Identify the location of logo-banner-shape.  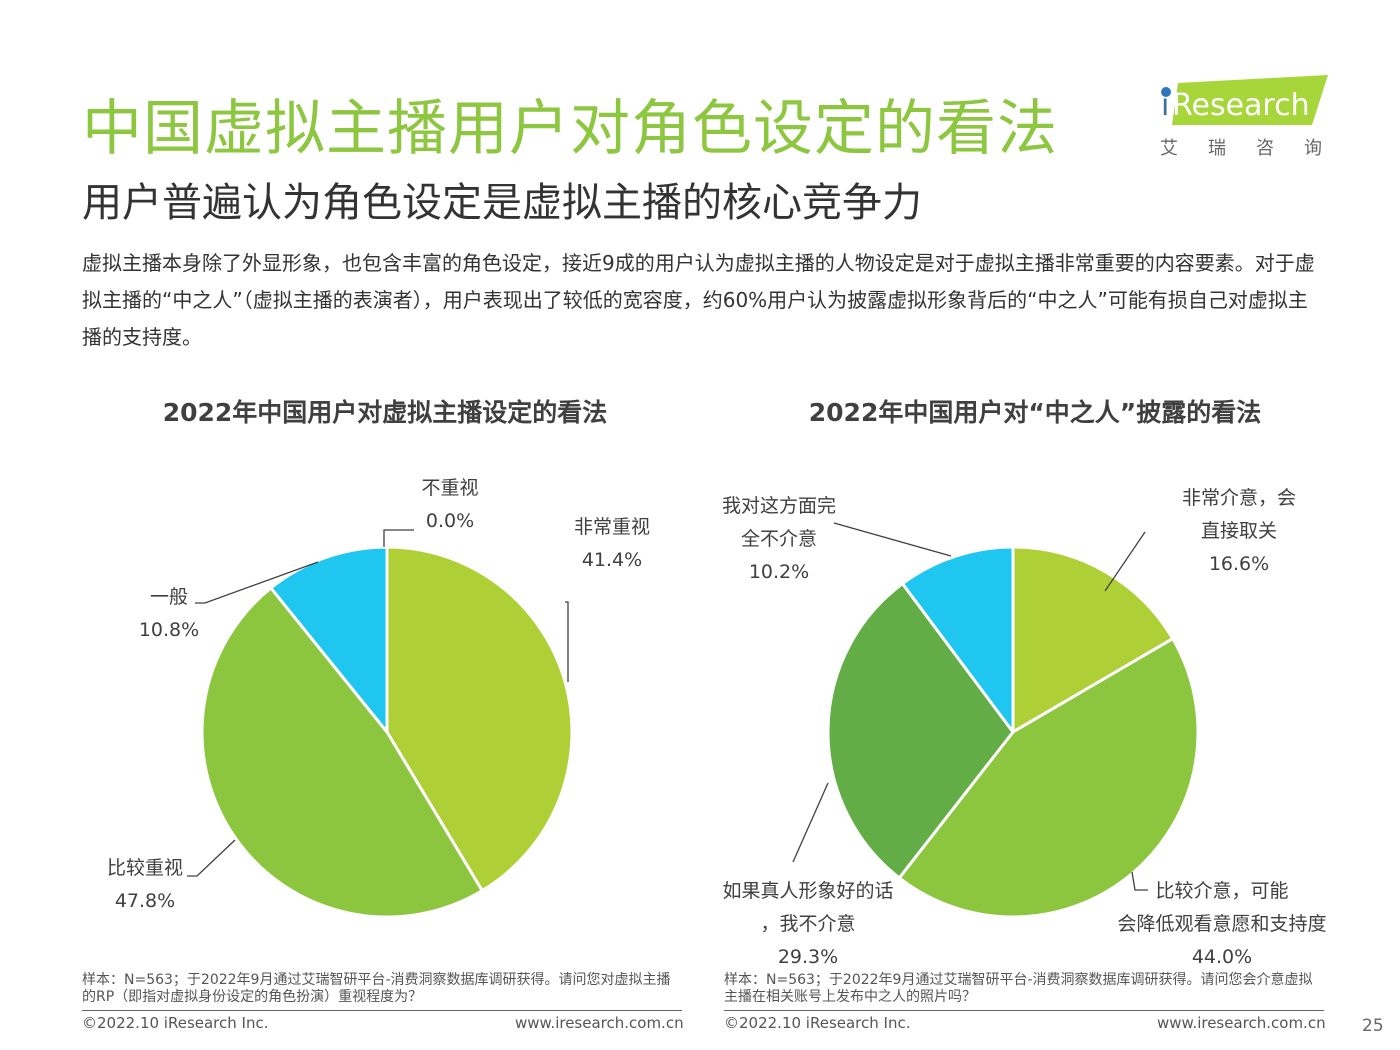
(1250, 100).